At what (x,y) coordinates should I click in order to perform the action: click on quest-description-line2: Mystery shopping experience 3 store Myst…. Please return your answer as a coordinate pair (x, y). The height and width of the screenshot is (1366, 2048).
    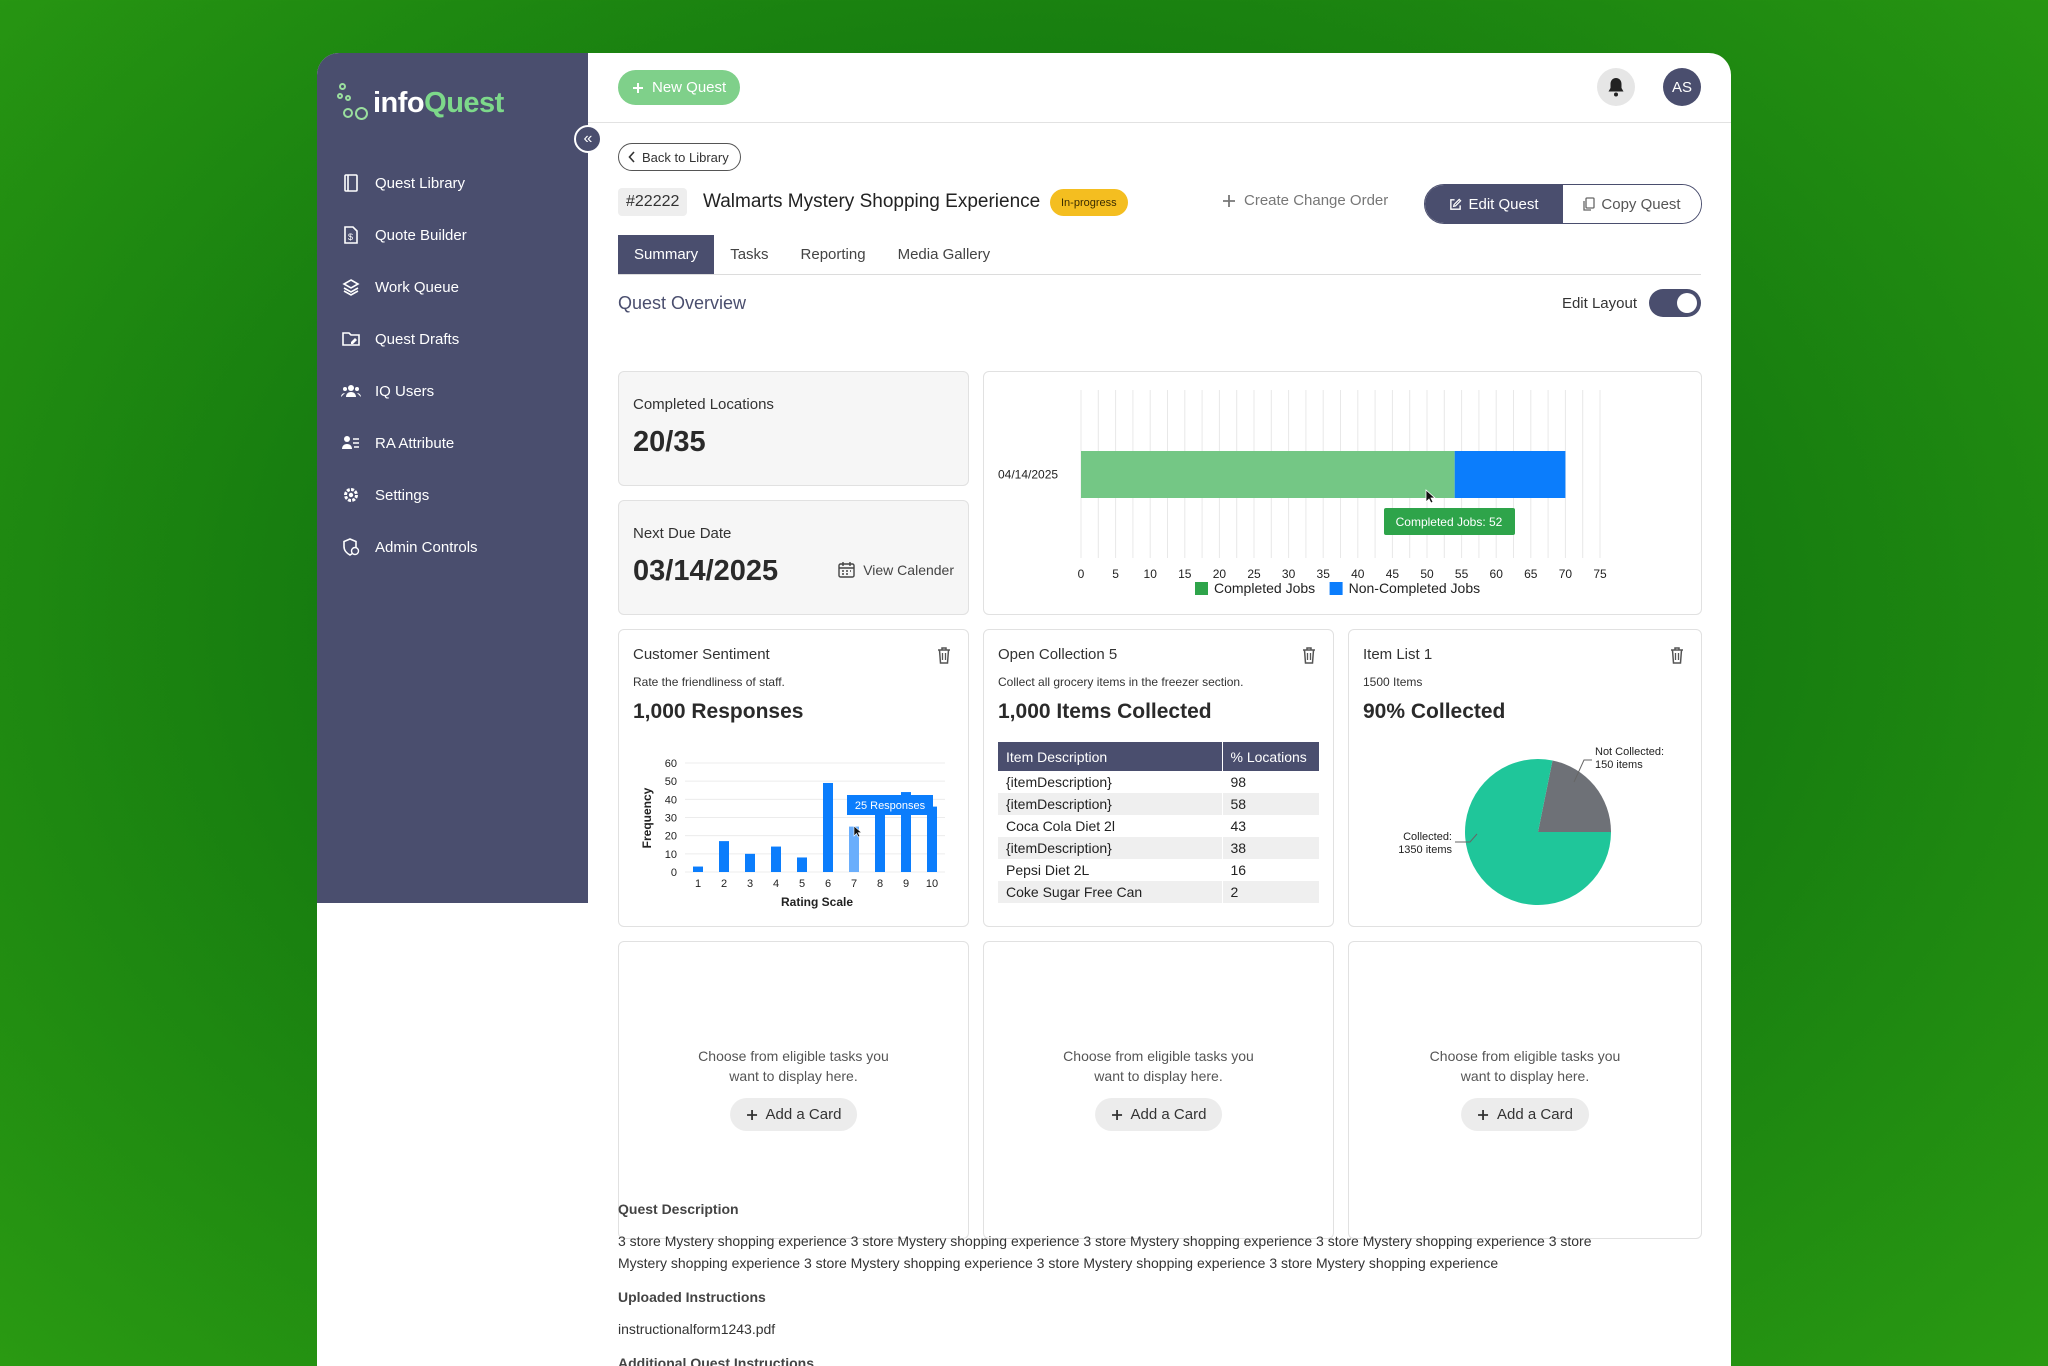
    Looking at the image, I should click on (1058, 1263).